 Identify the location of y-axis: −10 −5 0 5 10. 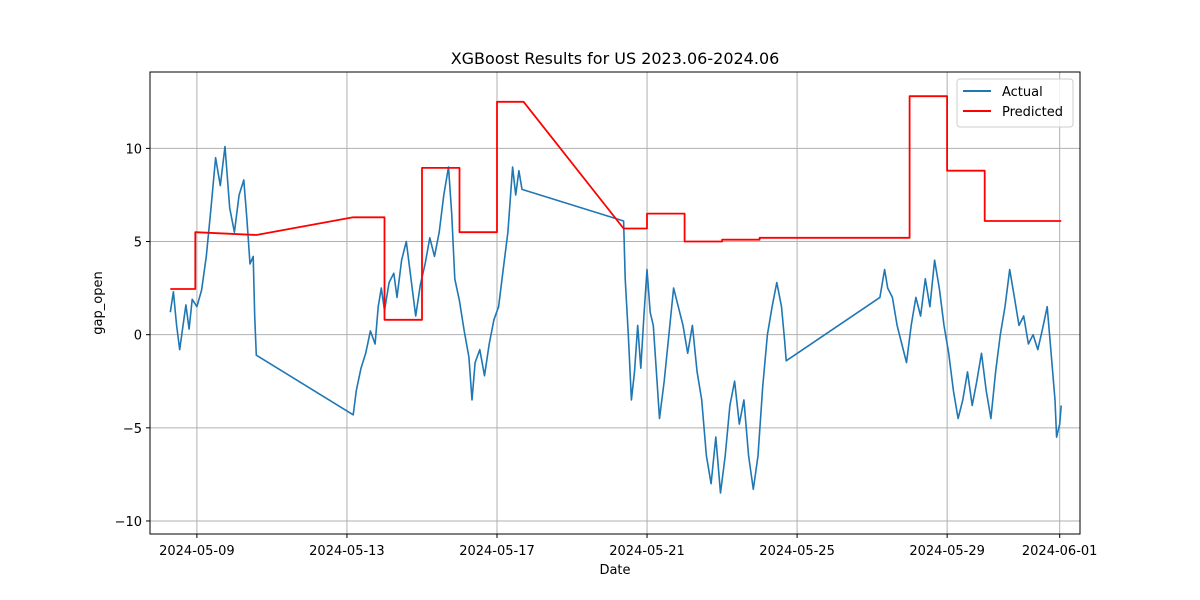
(132, 336).